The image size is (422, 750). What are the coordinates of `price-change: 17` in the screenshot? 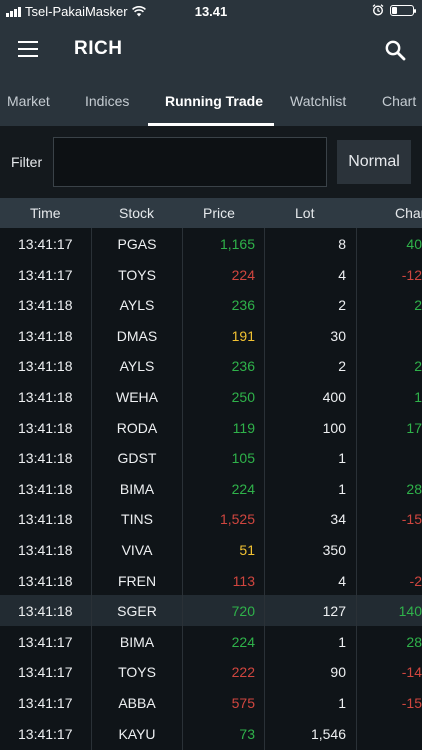 It's located at (414, 427).